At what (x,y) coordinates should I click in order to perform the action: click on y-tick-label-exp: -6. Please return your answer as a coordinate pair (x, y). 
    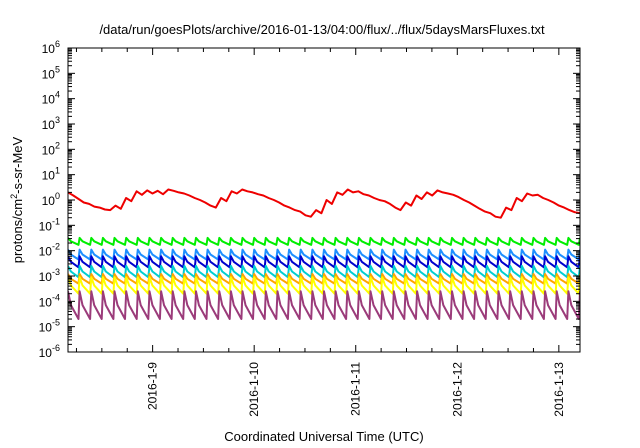
    Looking at the image, I should click on (56, 348).